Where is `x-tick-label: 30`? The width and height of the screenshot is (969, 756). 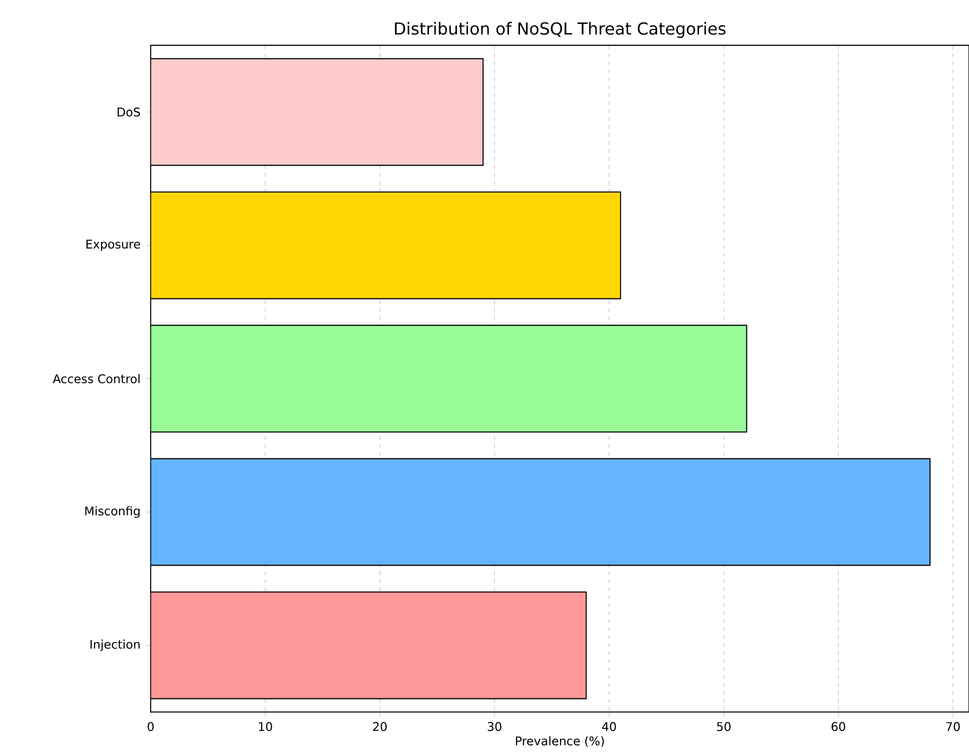
x-tick-label: 30 is located at coordinates (495, 727).